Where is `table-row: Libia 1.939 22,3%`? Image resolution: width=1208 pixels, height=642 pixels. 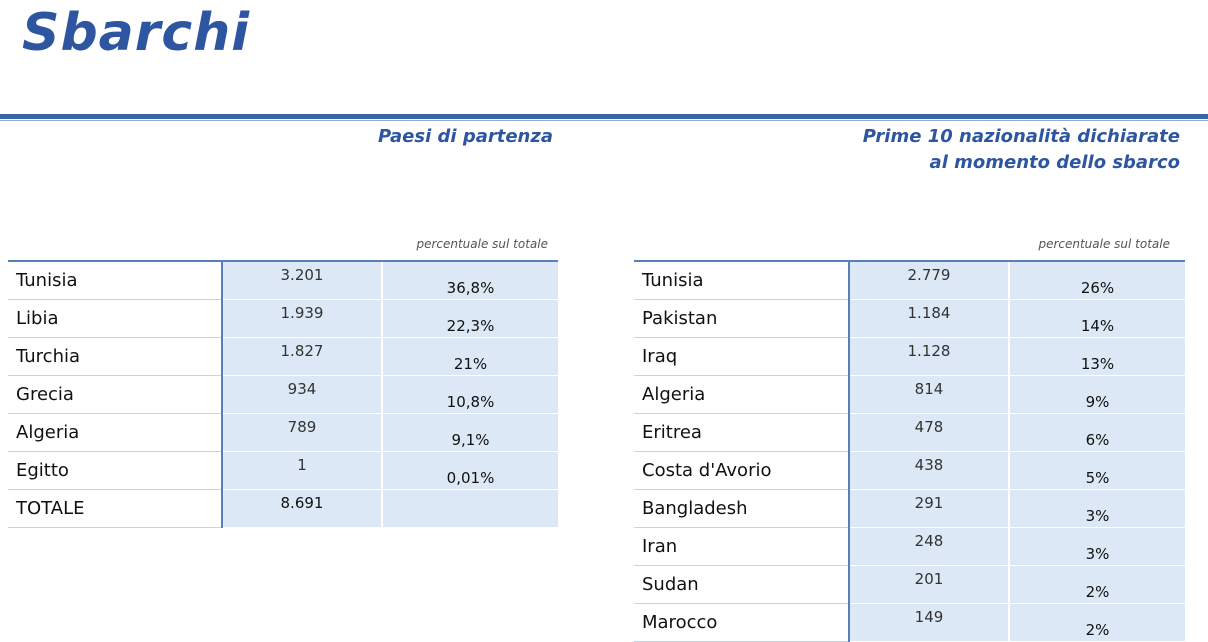
table-row: Libia 1.939 22,3% is located at coordinates (283, 318).